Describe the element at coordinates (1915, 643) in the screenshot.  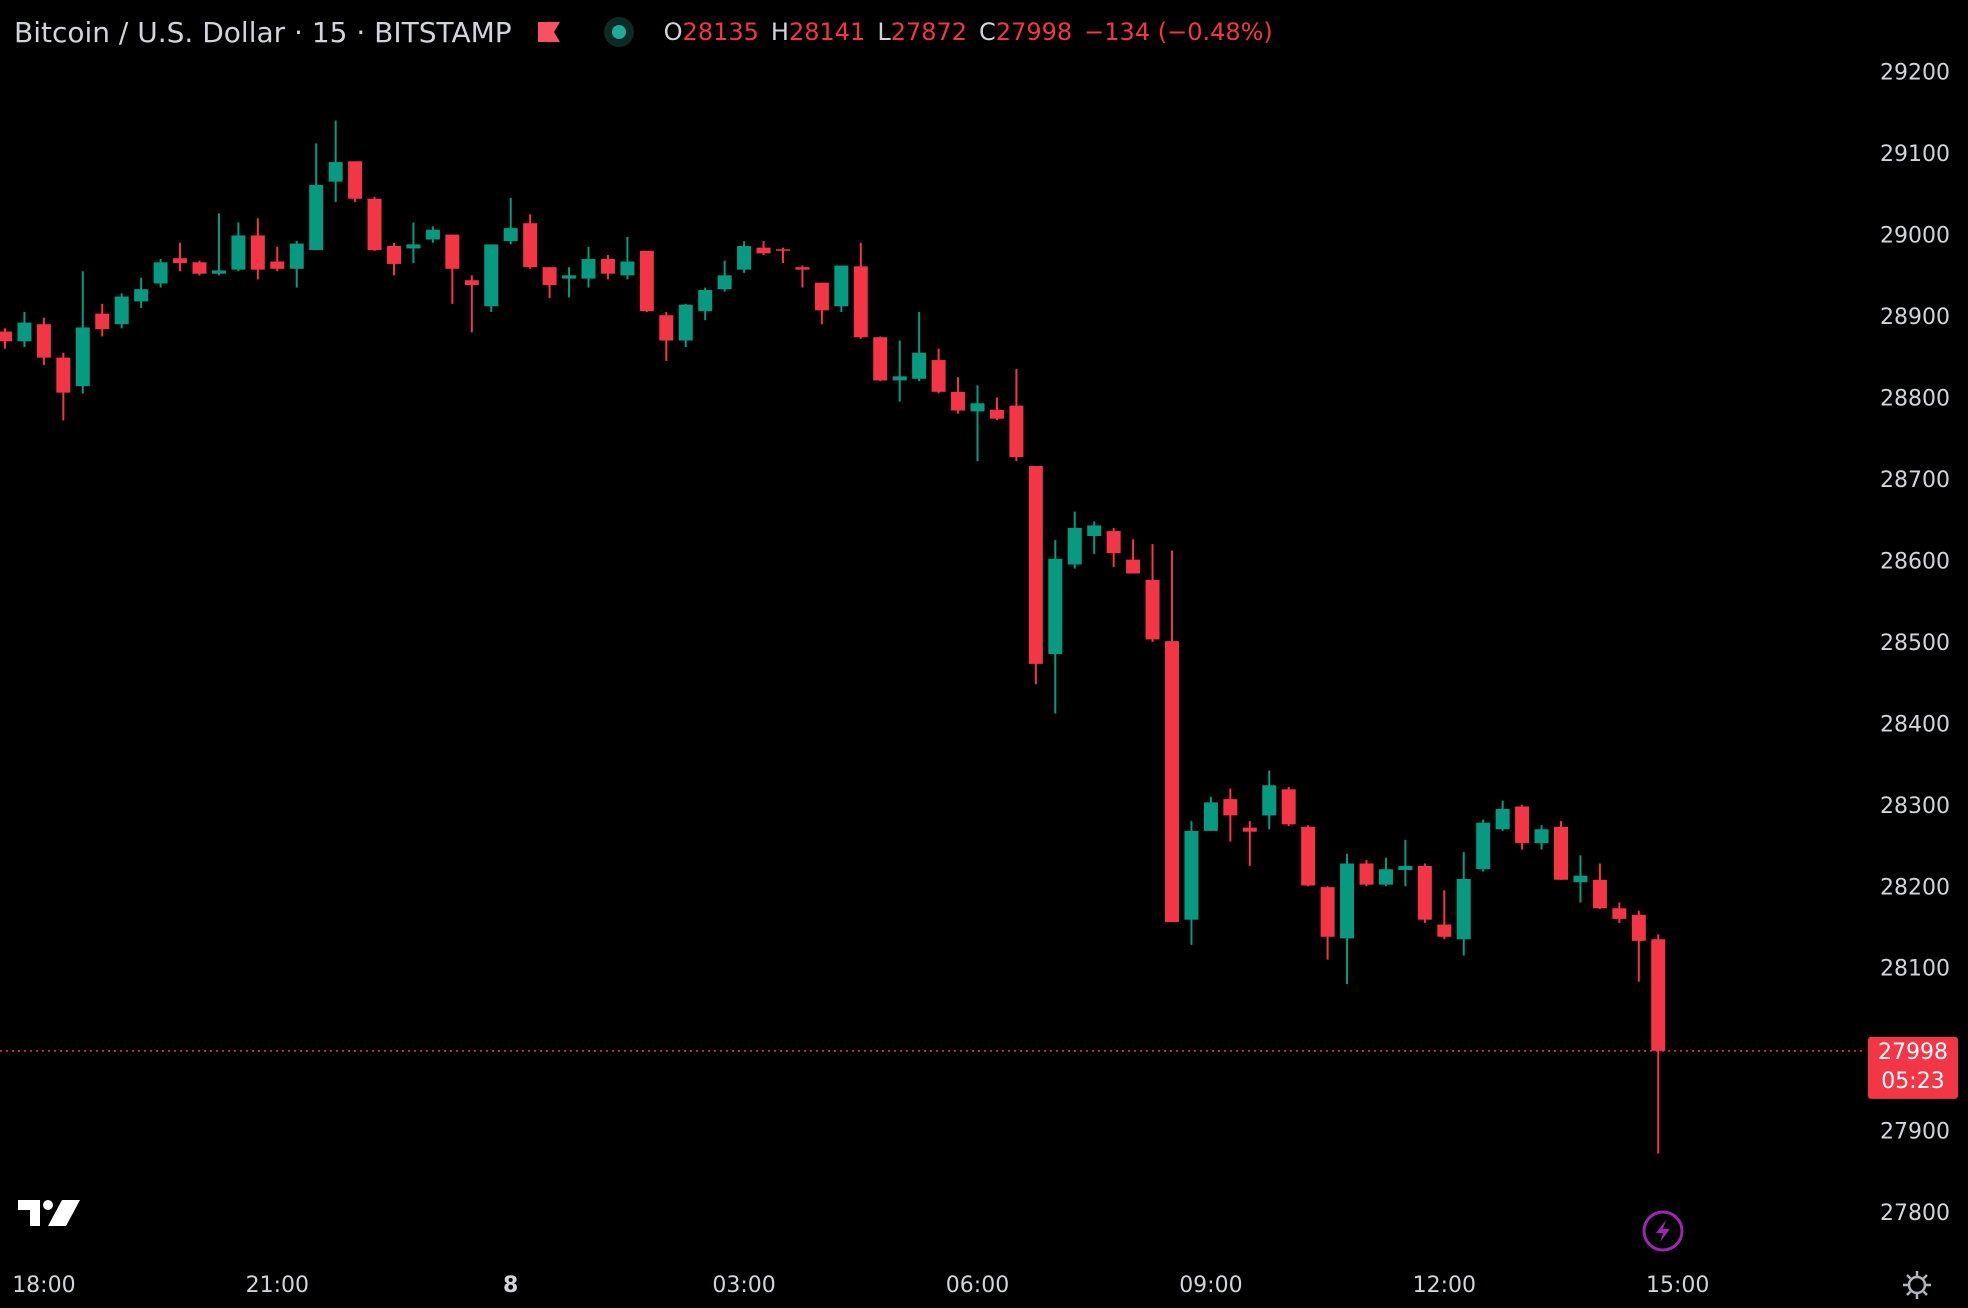
I see `y-tick-label: 28500` at that location.